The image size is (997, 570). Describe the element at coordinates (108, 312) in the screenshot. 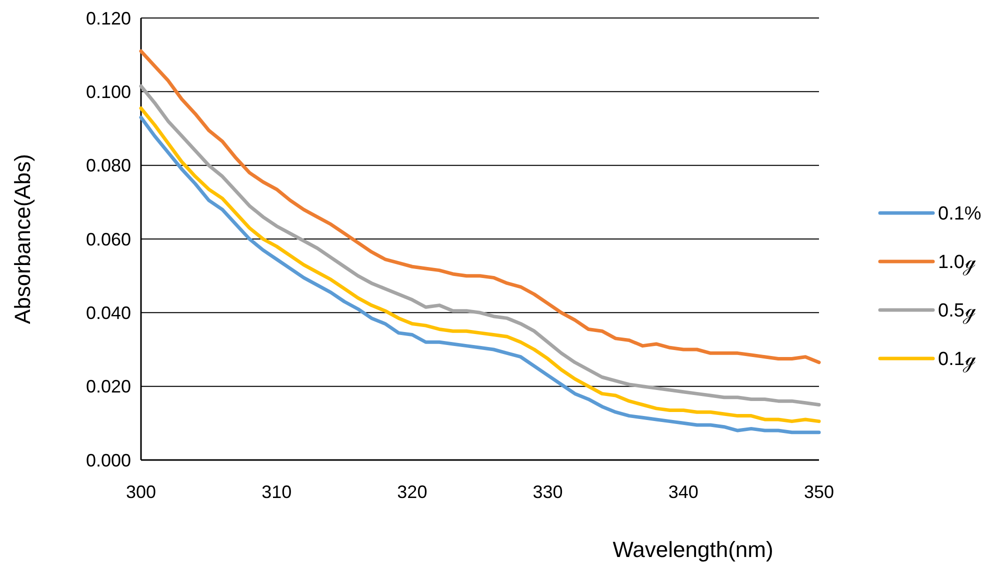

I see `y-tick-label: 0.040` at that location.